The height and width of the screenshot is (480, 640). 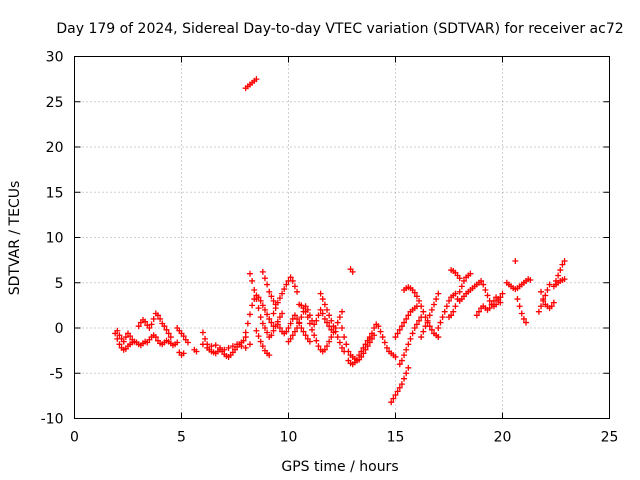 I want to click on x-tick-label: 25, so click(x=610, y=438).